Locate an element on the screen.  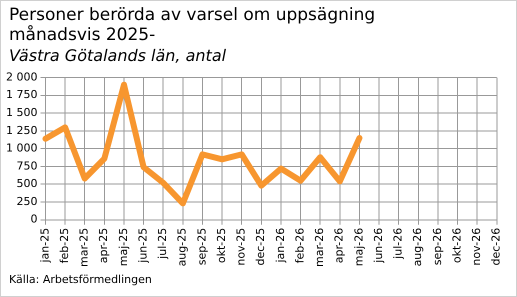
x-tick-label: nov-26 is located at coordinates (477, 247).